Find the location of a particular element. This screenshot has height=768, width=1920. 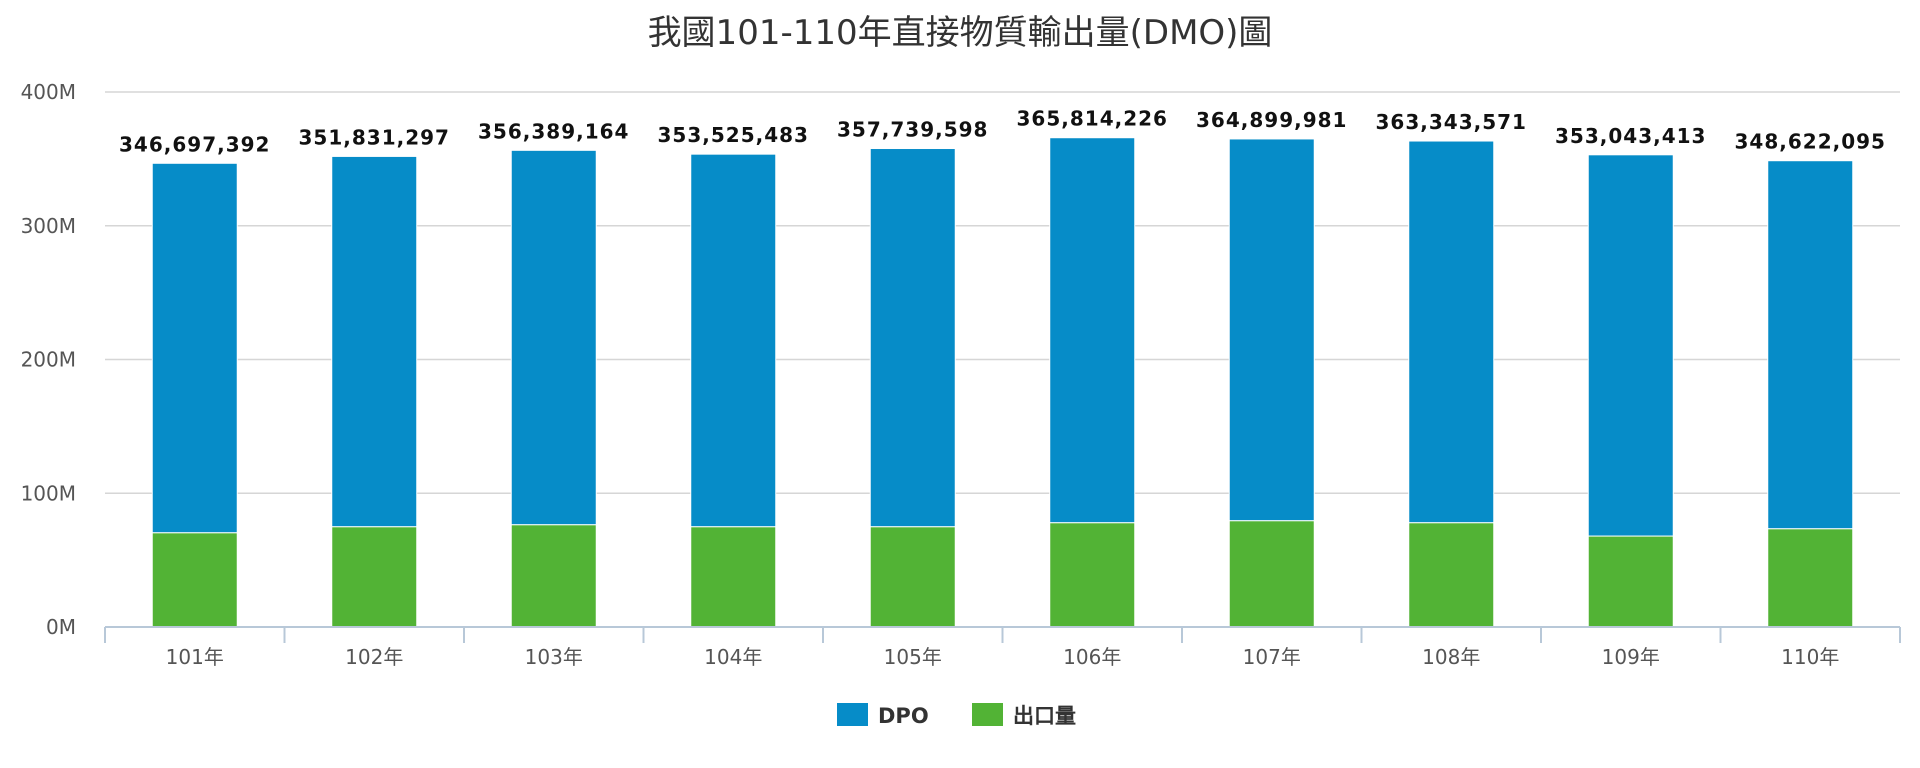

total-label: 351,831,297 is located at coordinates (374, 137).